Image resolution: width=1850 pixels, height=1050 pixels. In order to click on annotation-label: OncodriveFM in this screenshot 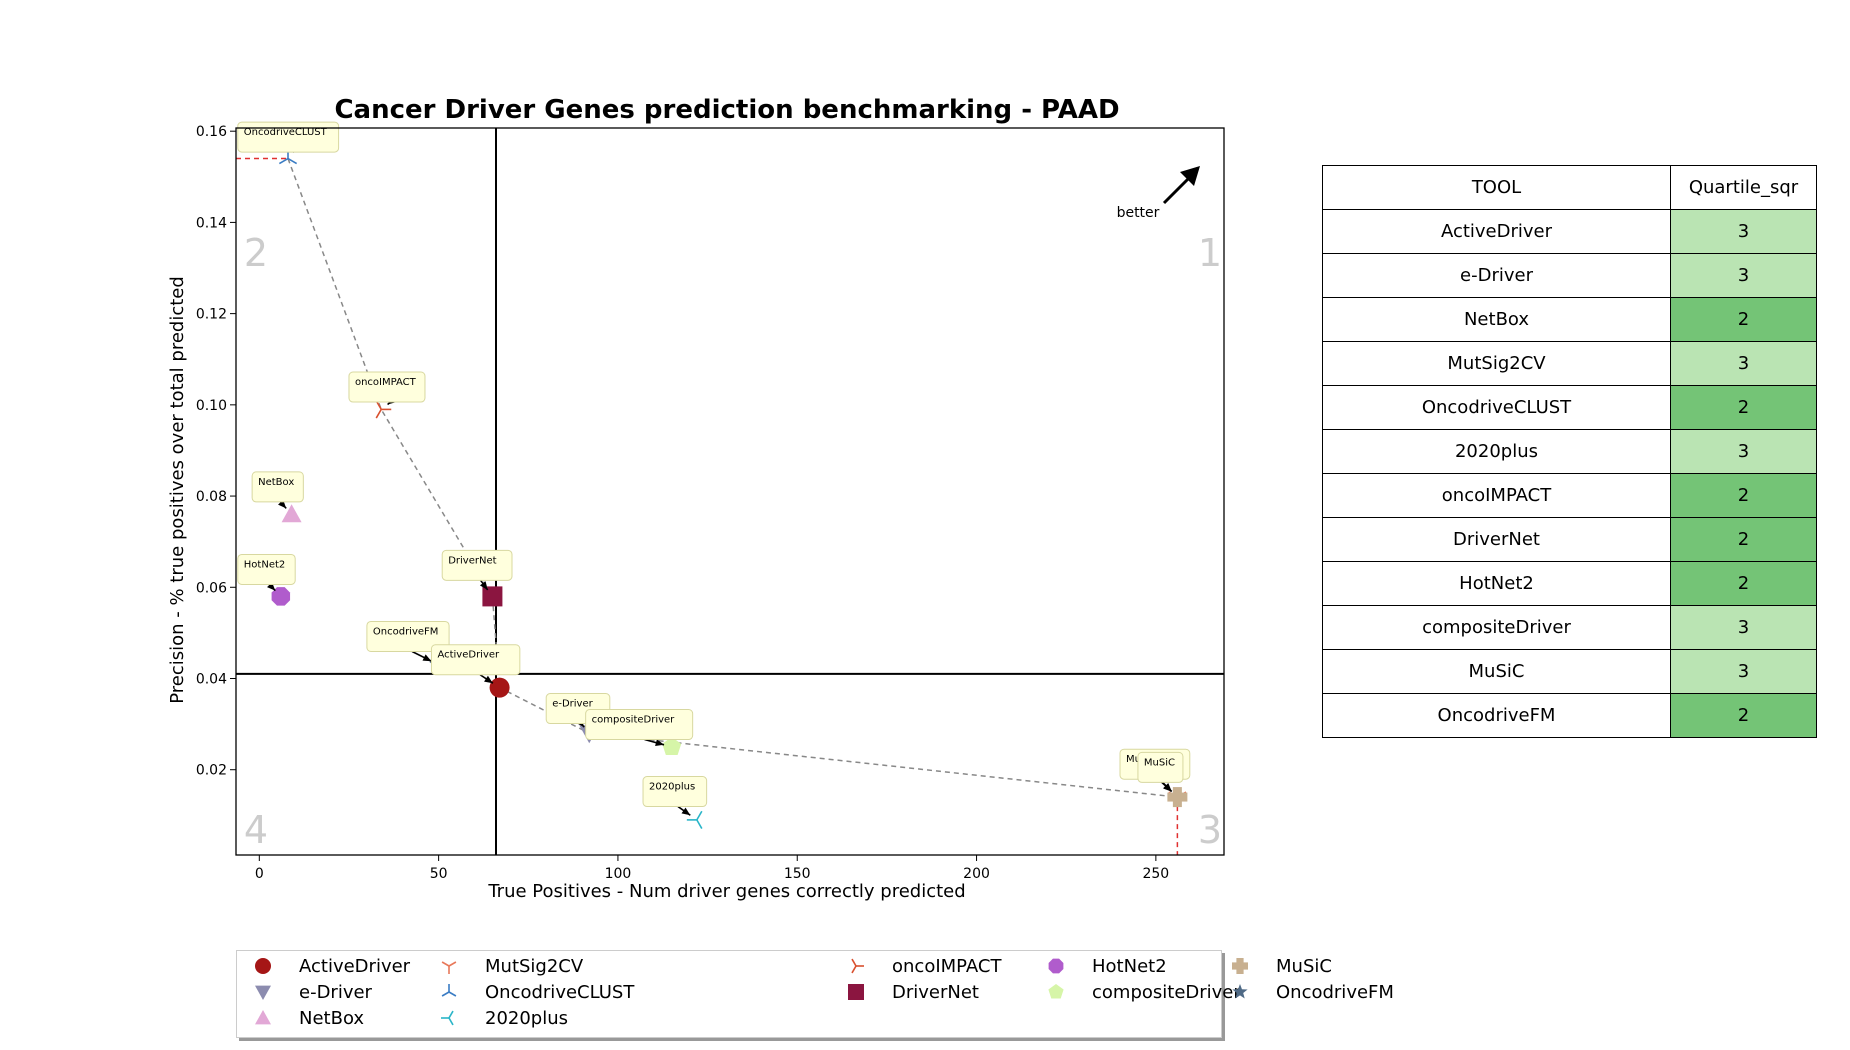, I will do `click(406, 631)`.